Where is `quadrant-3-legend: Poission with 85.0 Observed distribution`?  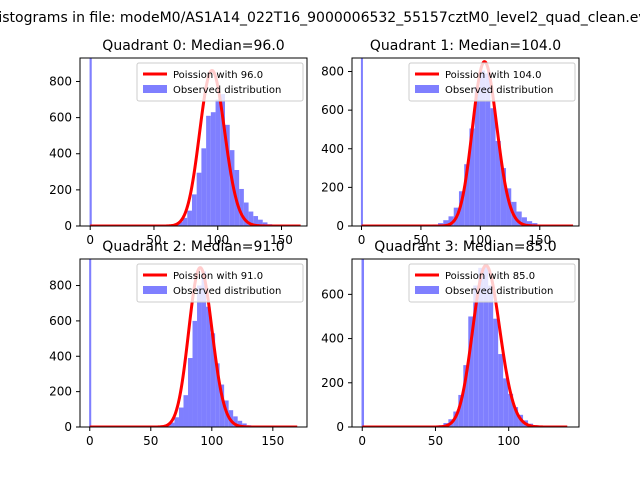
quadrant-3-legend: Poission with 85.0 Observed distribution is located at coordinates (492, 283).